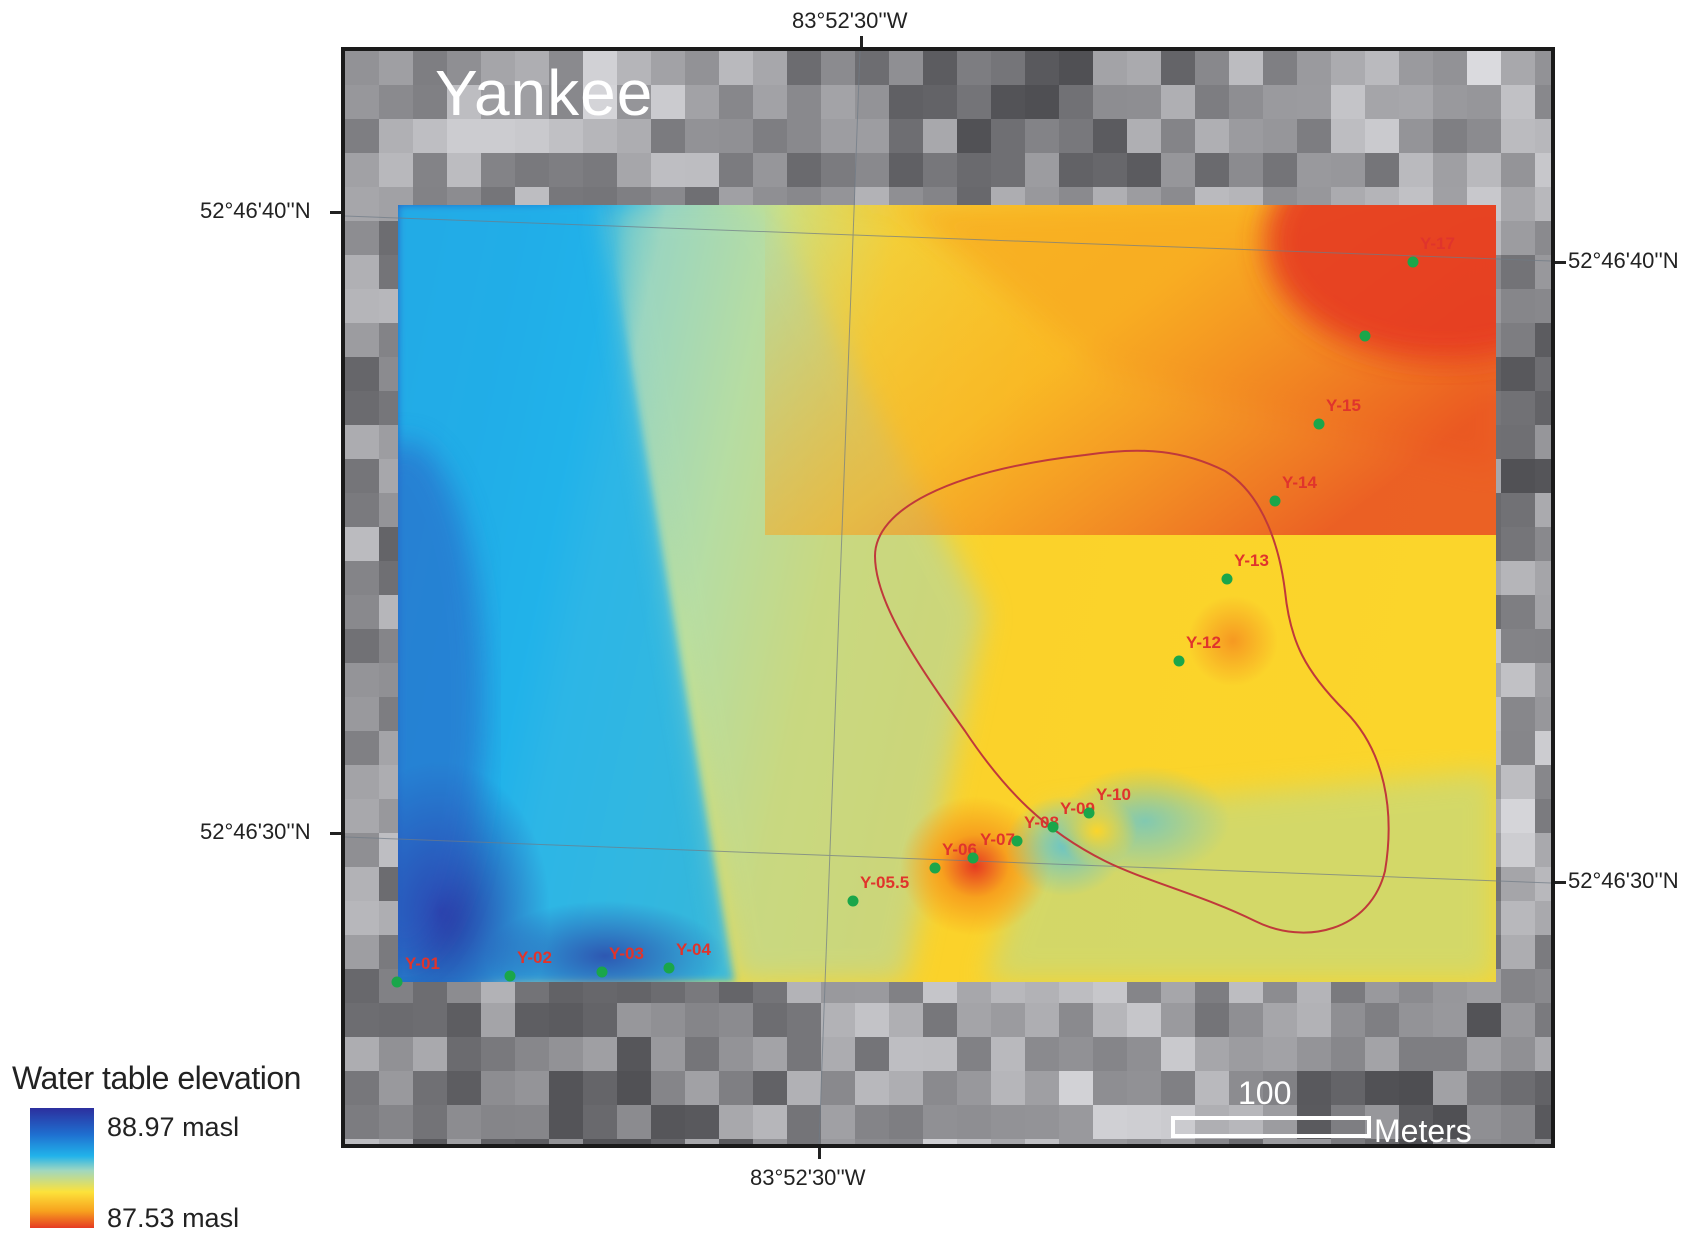  Describe the element at coordinates (1423, 1130) in the screenshot. I see `scale-bar-unit: Meters` at that location.